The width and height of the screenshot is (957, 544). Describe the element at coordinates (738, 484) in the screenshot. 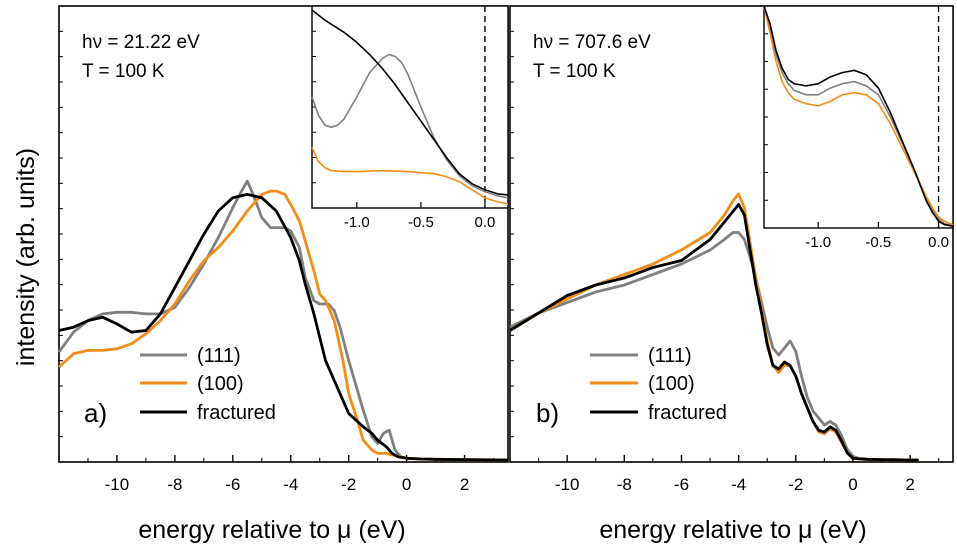

I see `panel-b-x-tick-label: -4` at that location.